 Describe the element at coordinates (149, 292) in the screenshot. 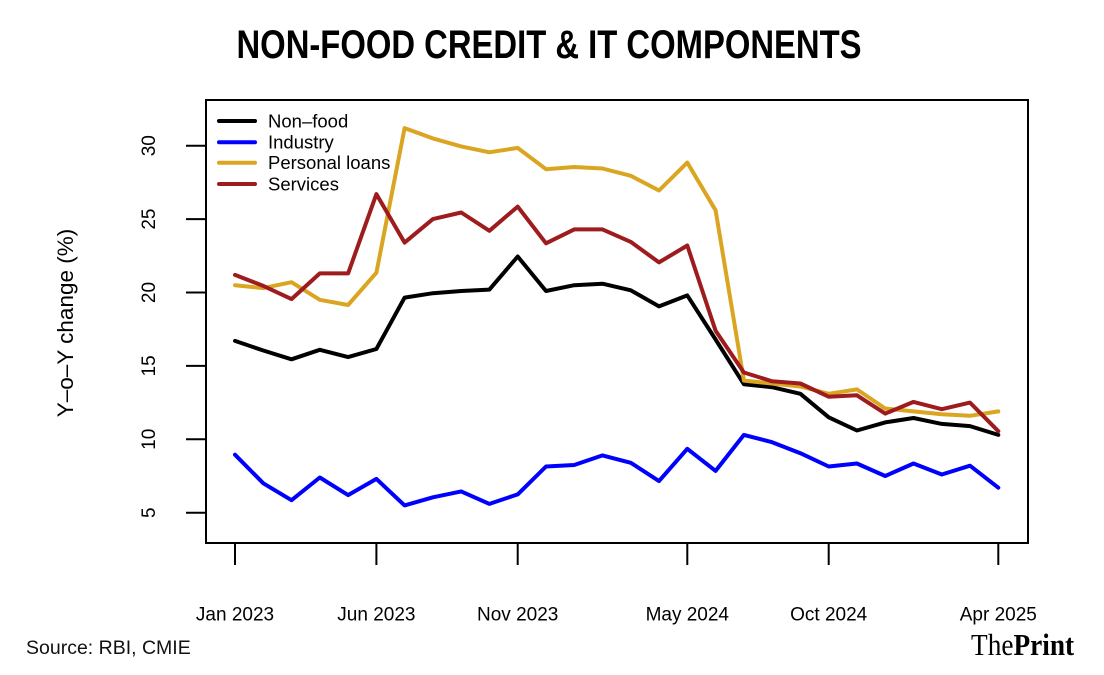

I see `svg-text: 20` at that location.